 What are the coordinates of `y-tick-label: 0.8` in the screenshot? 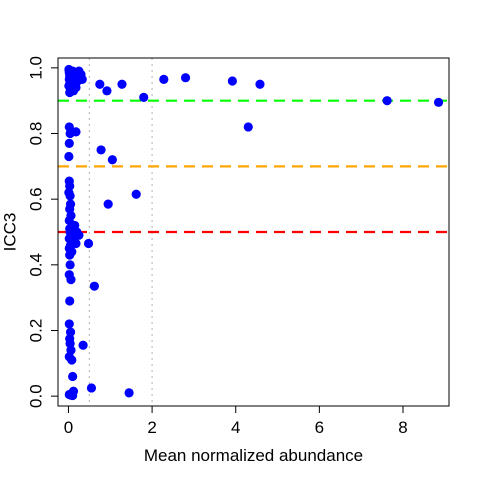 It's located at (35, 134).